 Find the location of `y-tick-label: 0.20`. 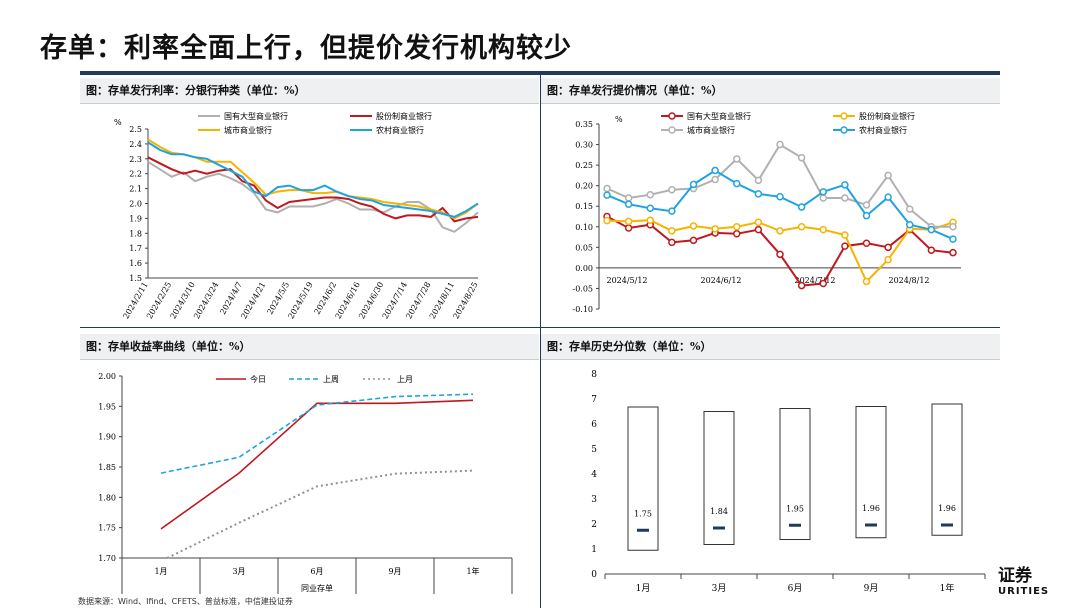

y-tick-label: 0.20 is located at coordinates (584, 186).